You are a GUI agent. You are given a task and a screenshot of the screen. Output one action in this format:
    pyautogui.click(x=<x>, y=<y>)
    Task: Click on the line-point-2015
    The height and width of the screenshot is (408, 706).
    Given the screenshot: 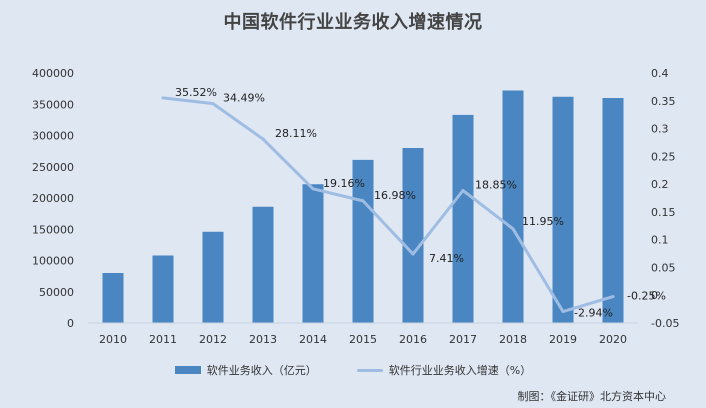 What is the action you would take?
    pyautogui.click(x=363, y=201)
    